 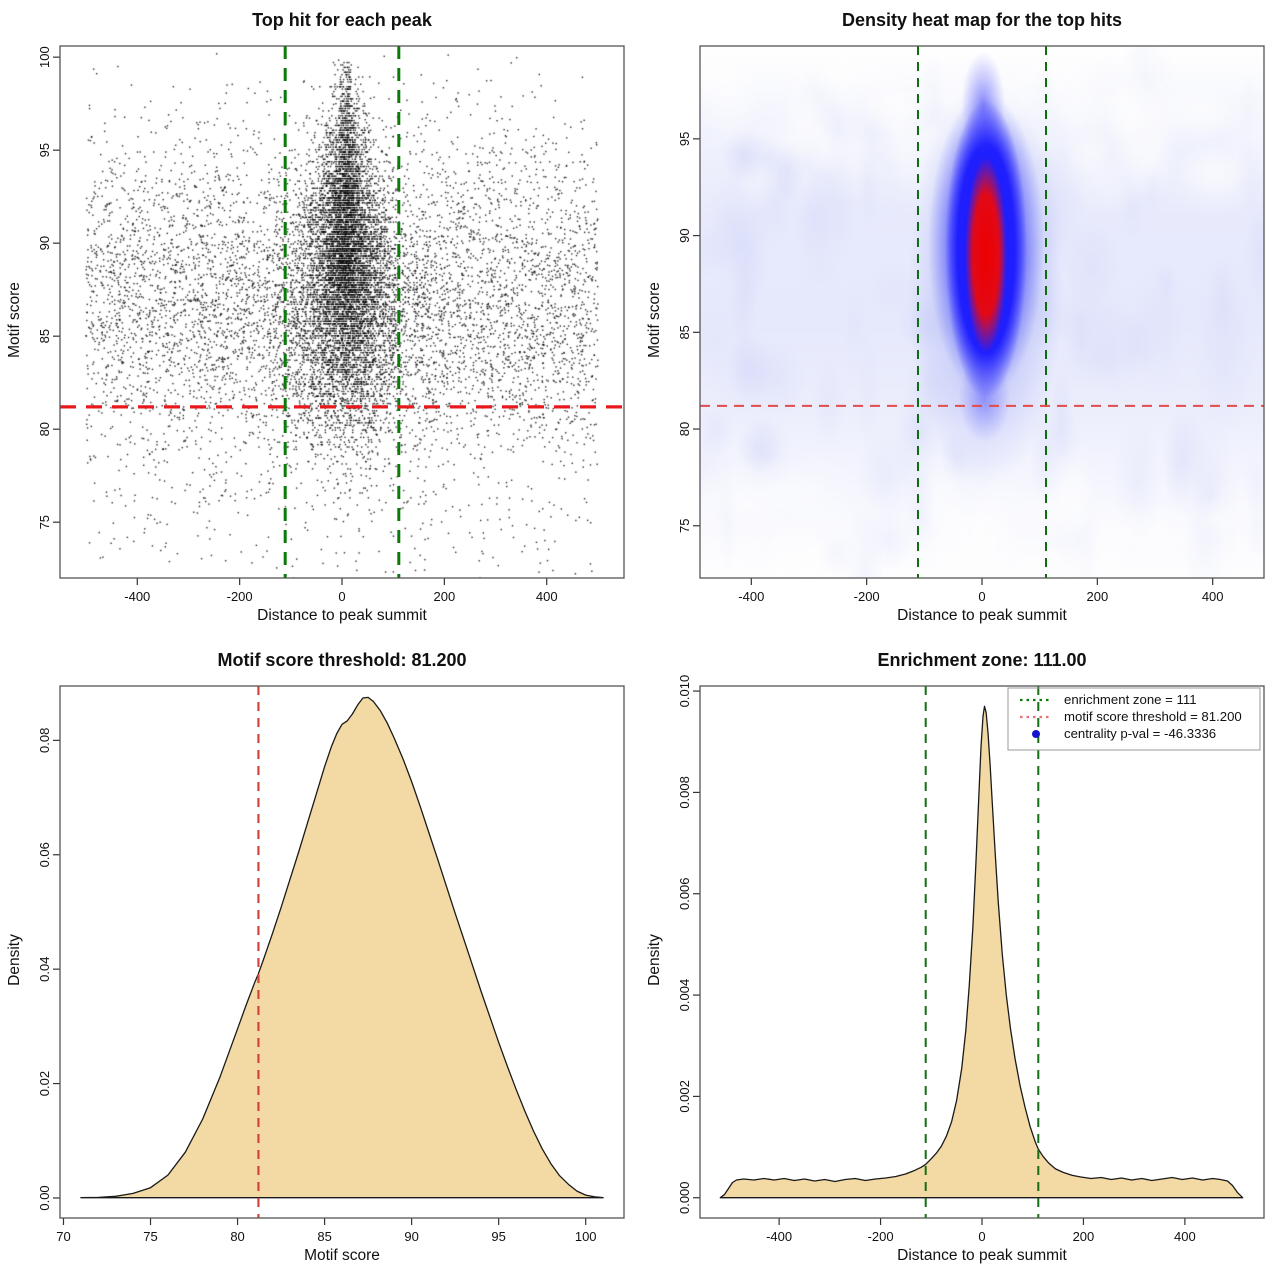 I want to click on legend-item-label: enrichment zone = 111, so click(x=1130, y=699).